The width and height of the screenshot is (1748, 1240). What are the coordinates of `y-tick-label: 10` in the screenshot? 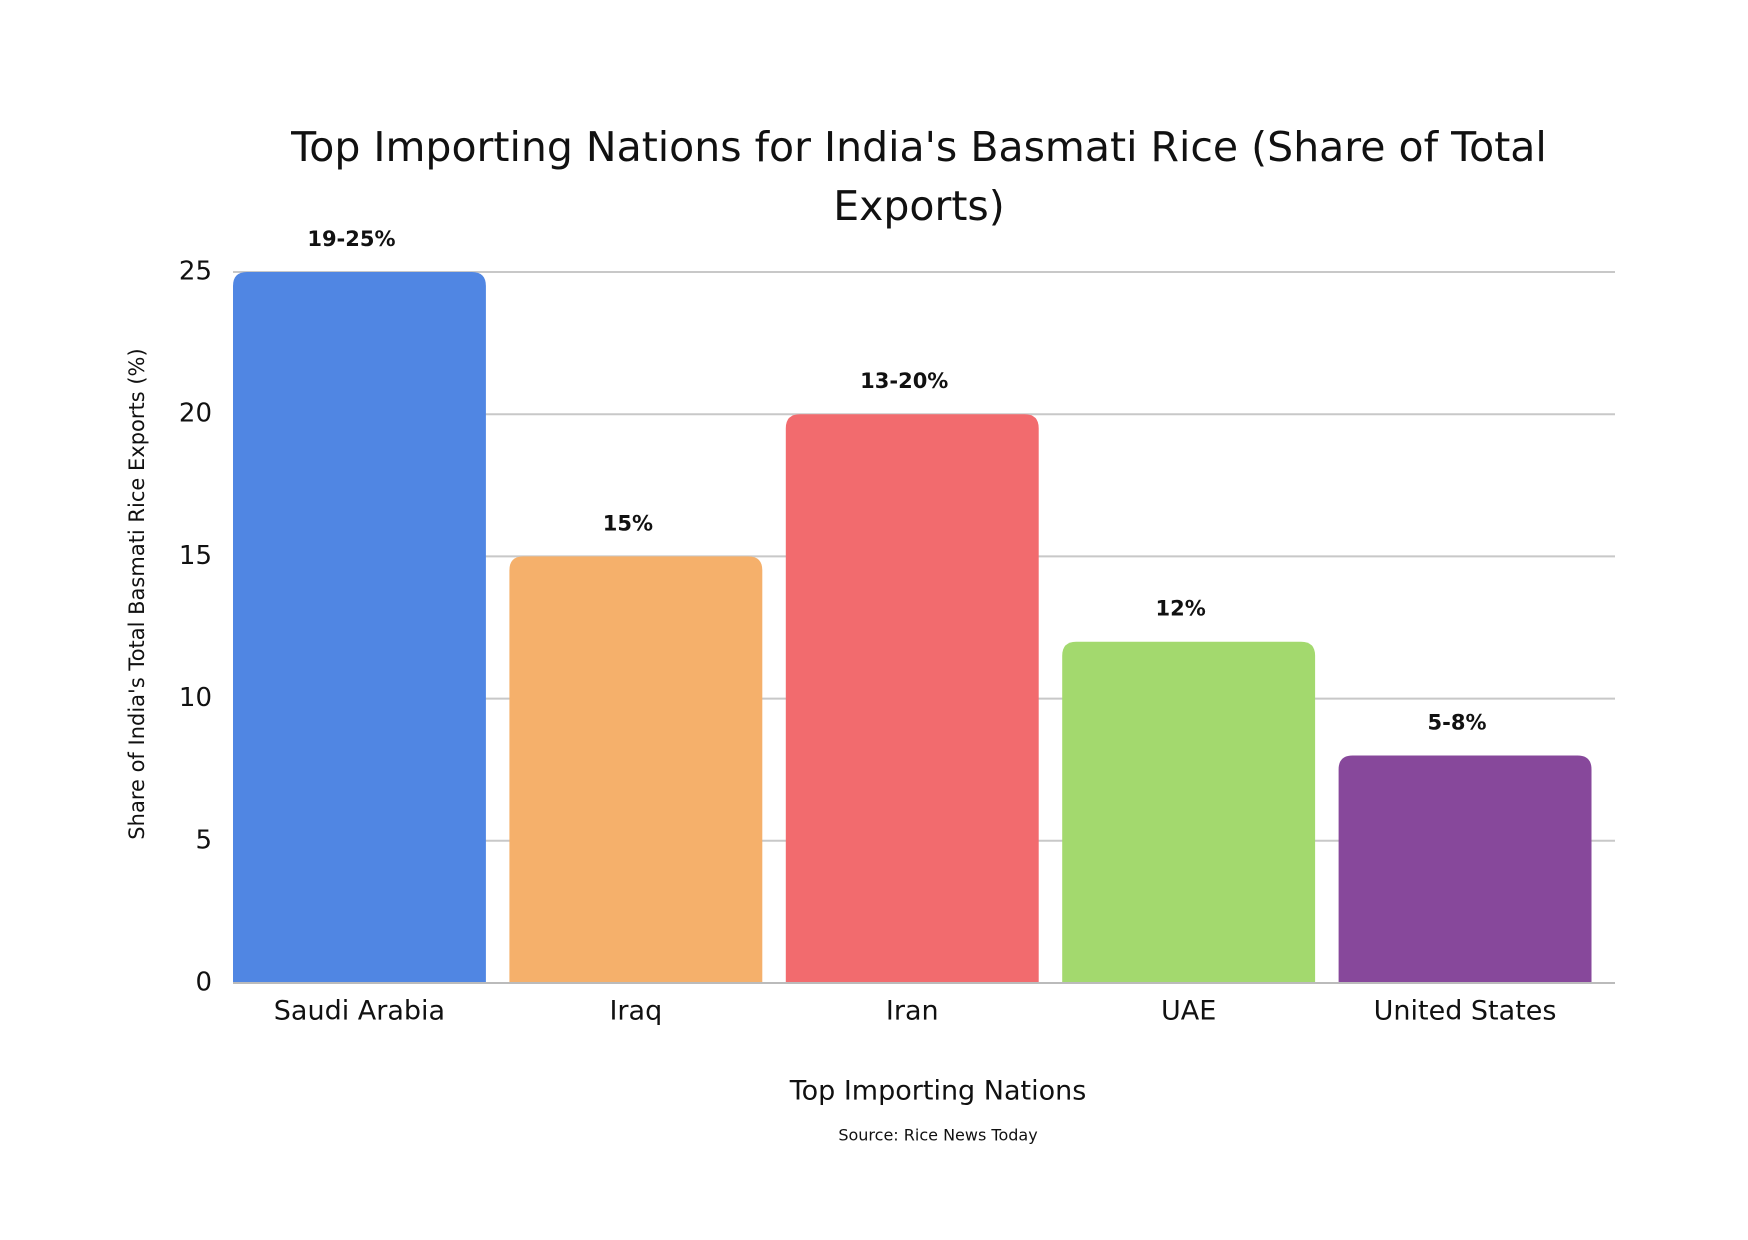 It's located at (195, 698).